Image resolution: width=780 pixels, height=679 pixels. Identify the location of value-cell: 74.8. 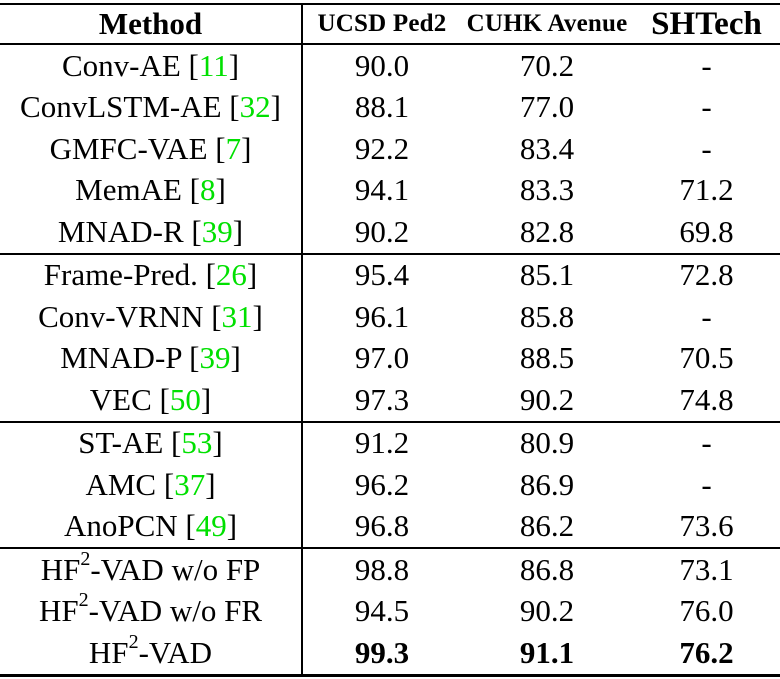
(706, 399).